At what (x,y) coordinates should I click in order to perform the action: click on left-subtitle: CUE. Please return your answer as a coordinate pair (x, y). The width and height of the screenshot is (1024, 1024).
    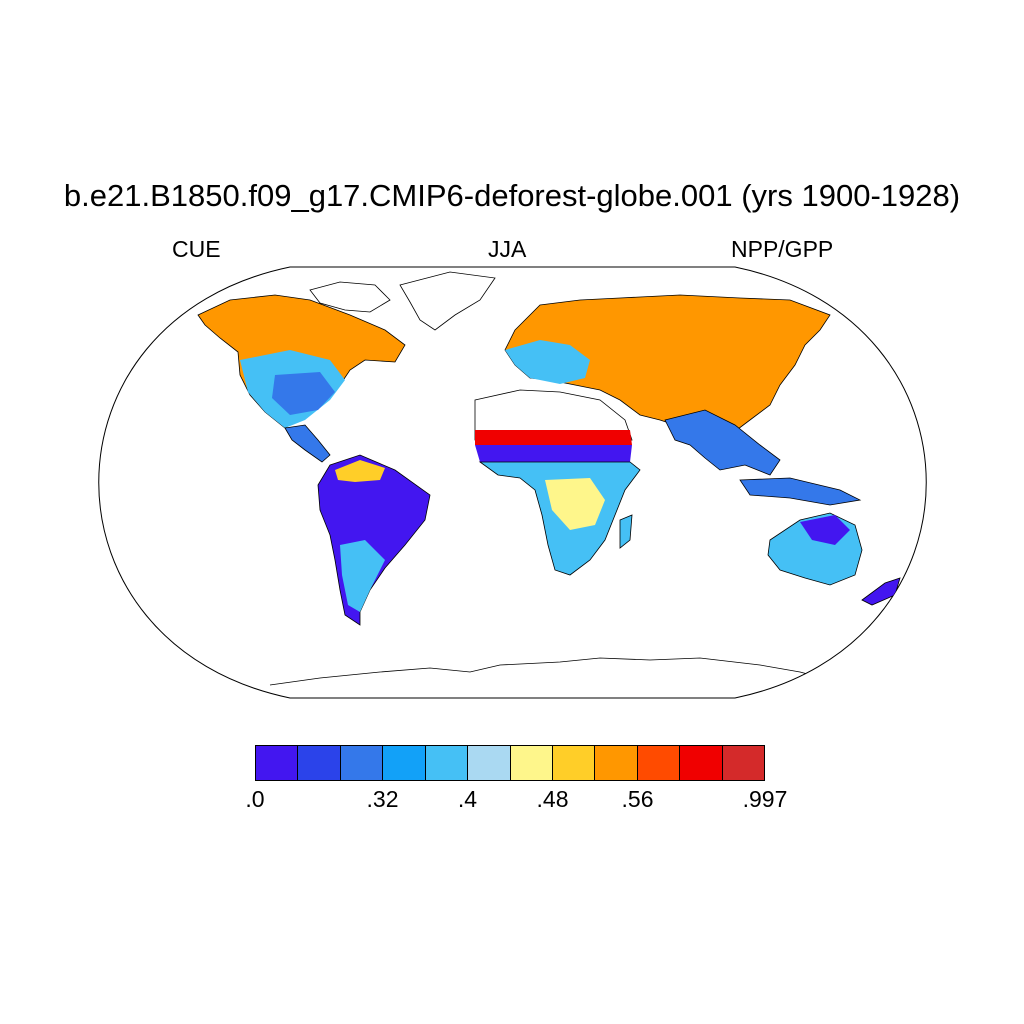
    Looking at the image, I should click on (196, 249).